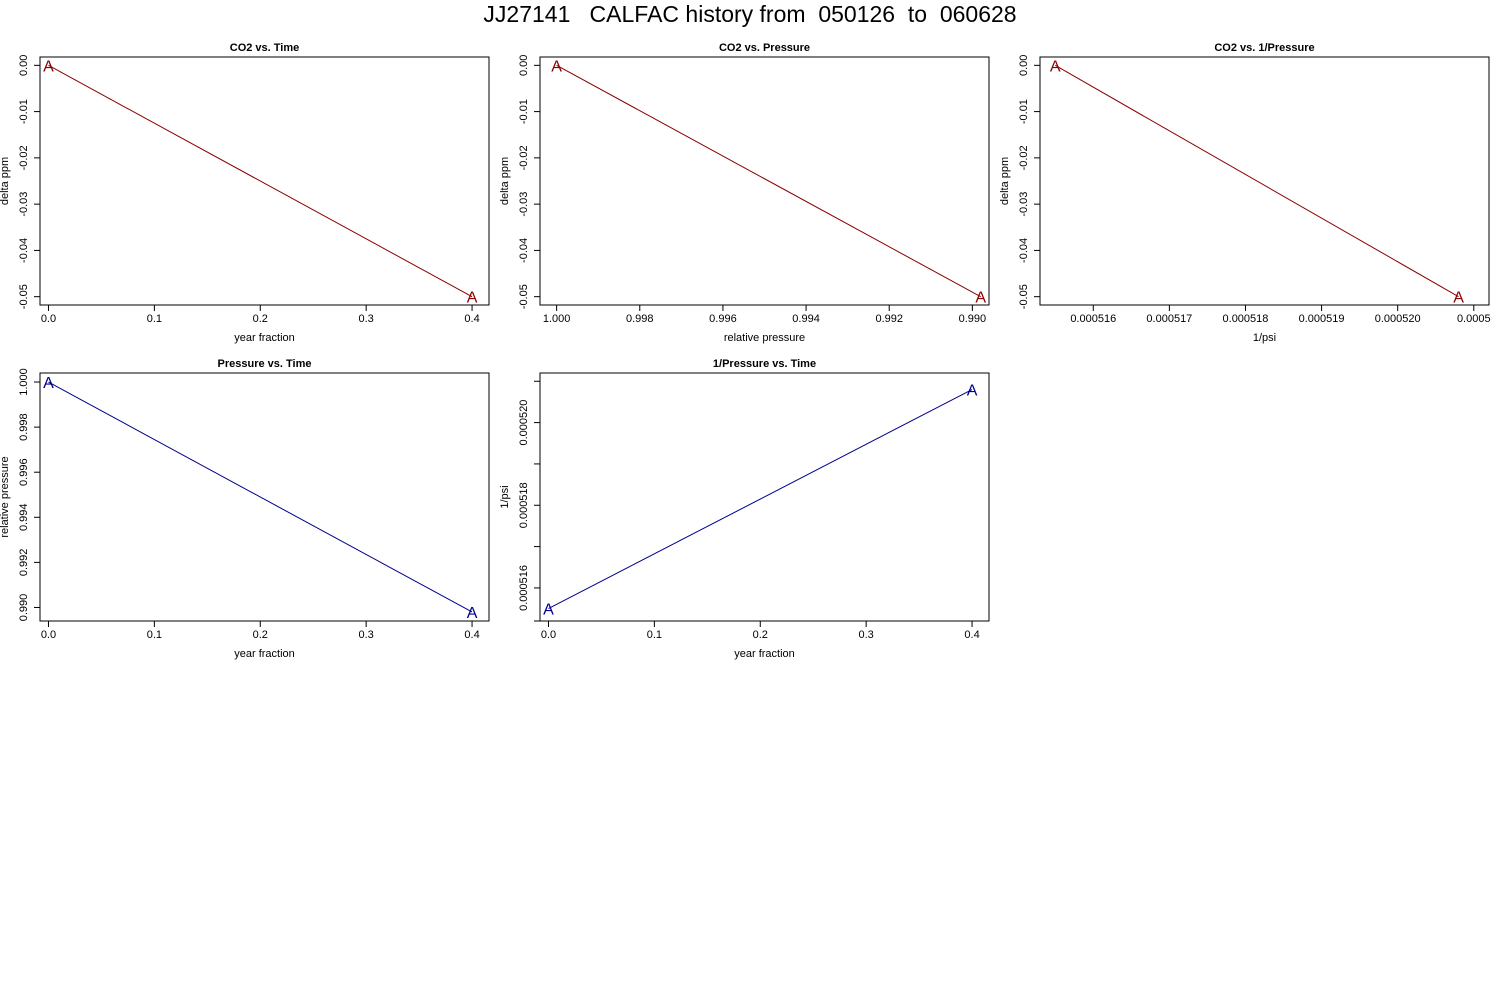 This screenshot has width=1500, height=1000. I want to click on x-tick-label: 0.992, so click(889, 319).